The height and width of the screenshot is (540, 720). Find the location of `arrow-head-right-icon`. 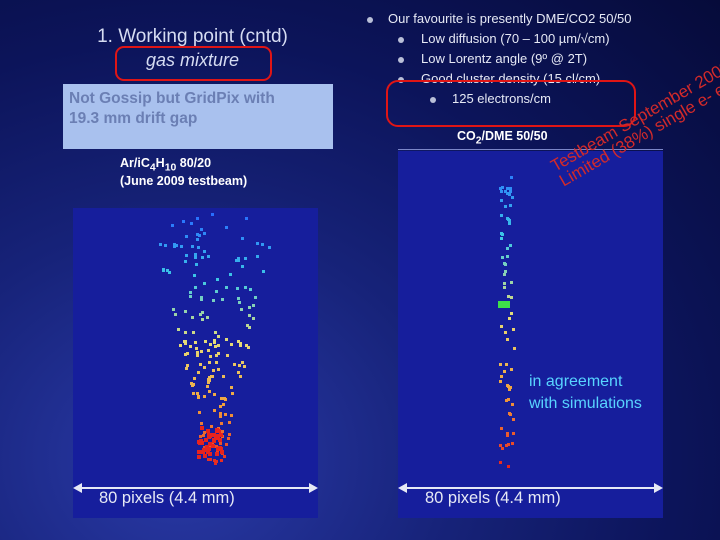

arrow-head-right-icon is located at coordinates (658, 488).